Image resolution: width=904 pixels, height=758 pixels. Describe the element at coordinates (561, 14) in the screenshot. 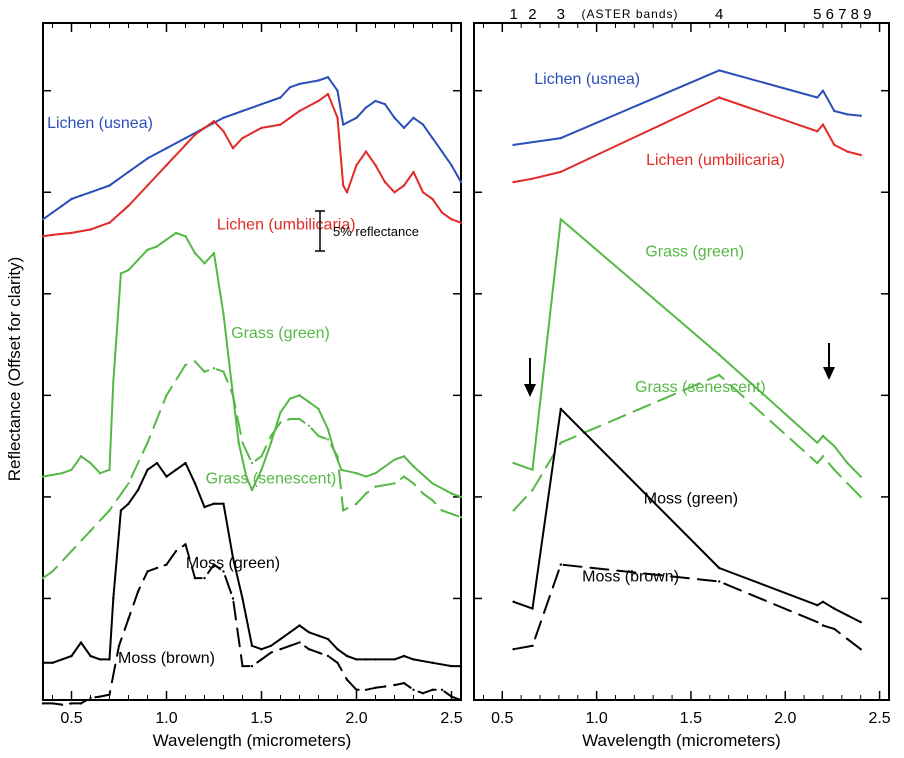

I see `aster-band-number: 3` at that location.